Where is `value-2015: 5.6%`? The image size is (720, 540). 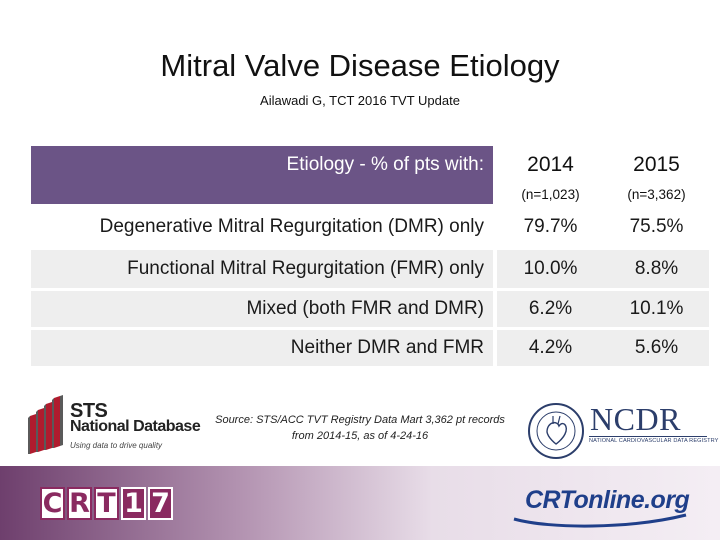 value-2015: 5.6% is located at coordinates (656, 348).